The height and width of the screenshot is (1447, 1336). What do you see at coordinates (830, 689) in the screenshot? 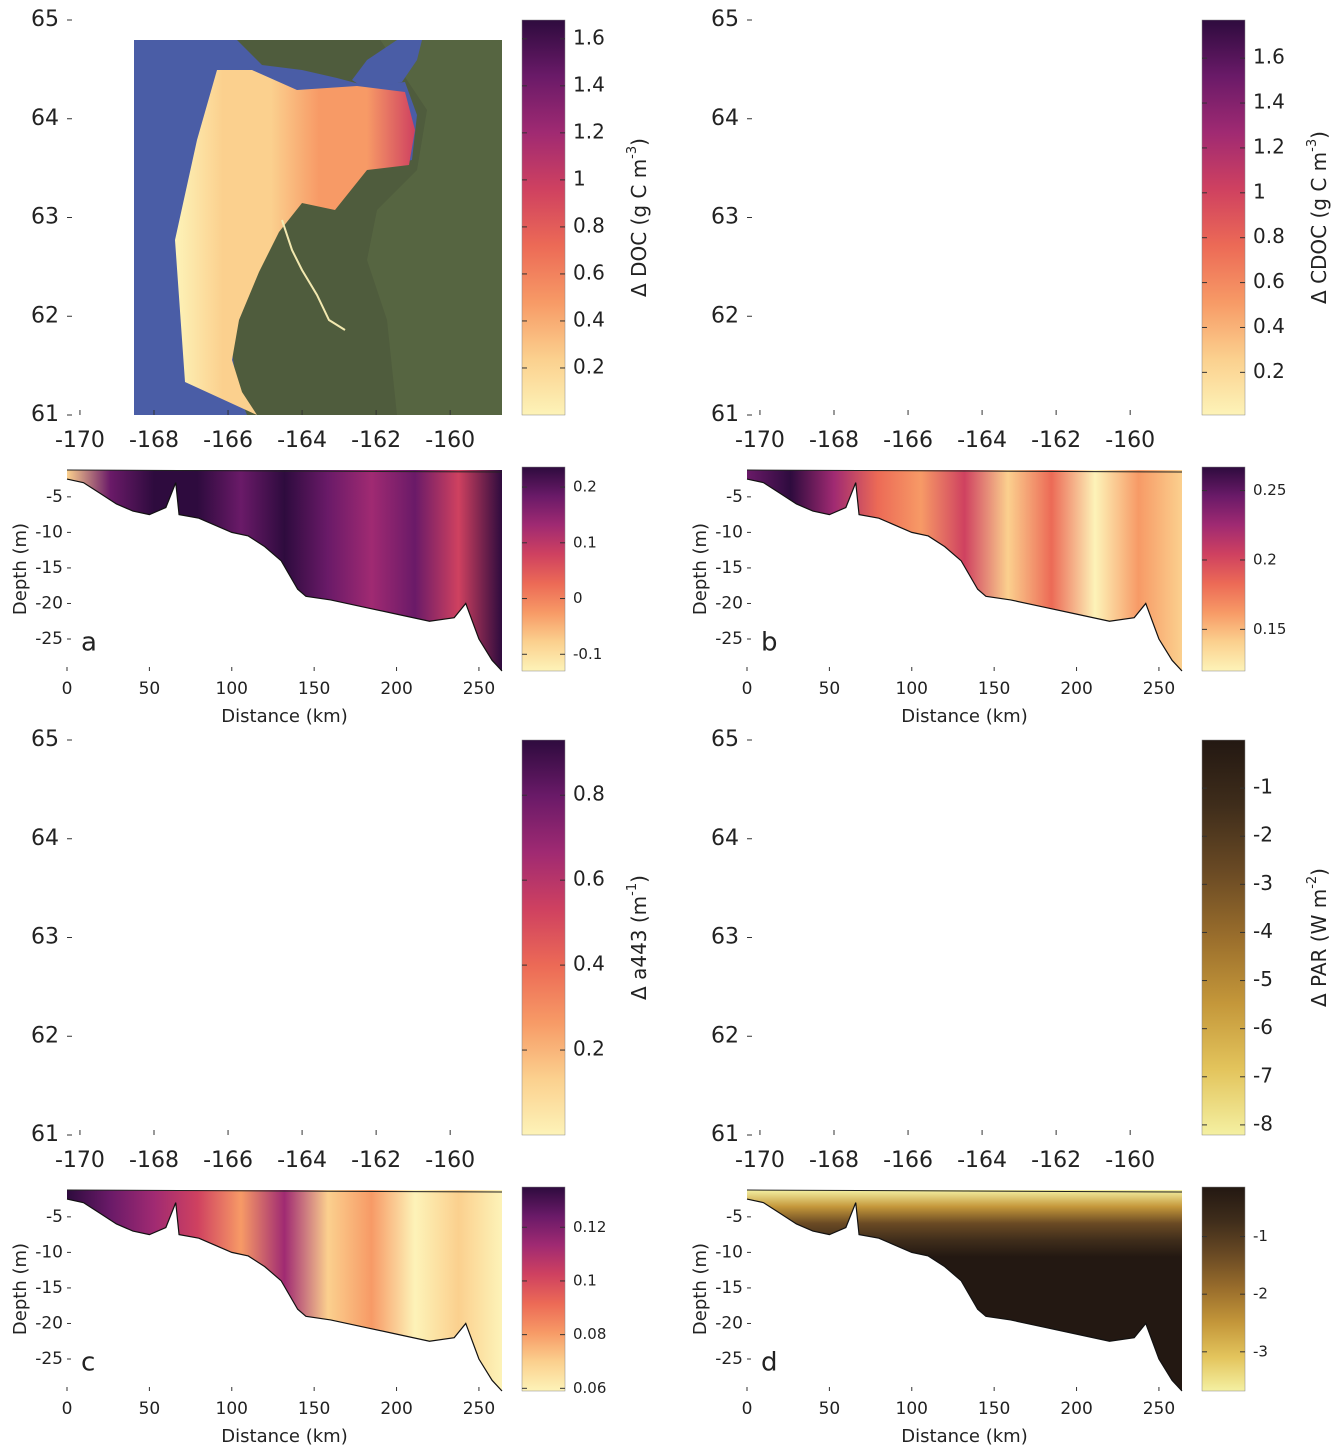
I see `x-tick-label: 50` at bounding box center [830, 689].